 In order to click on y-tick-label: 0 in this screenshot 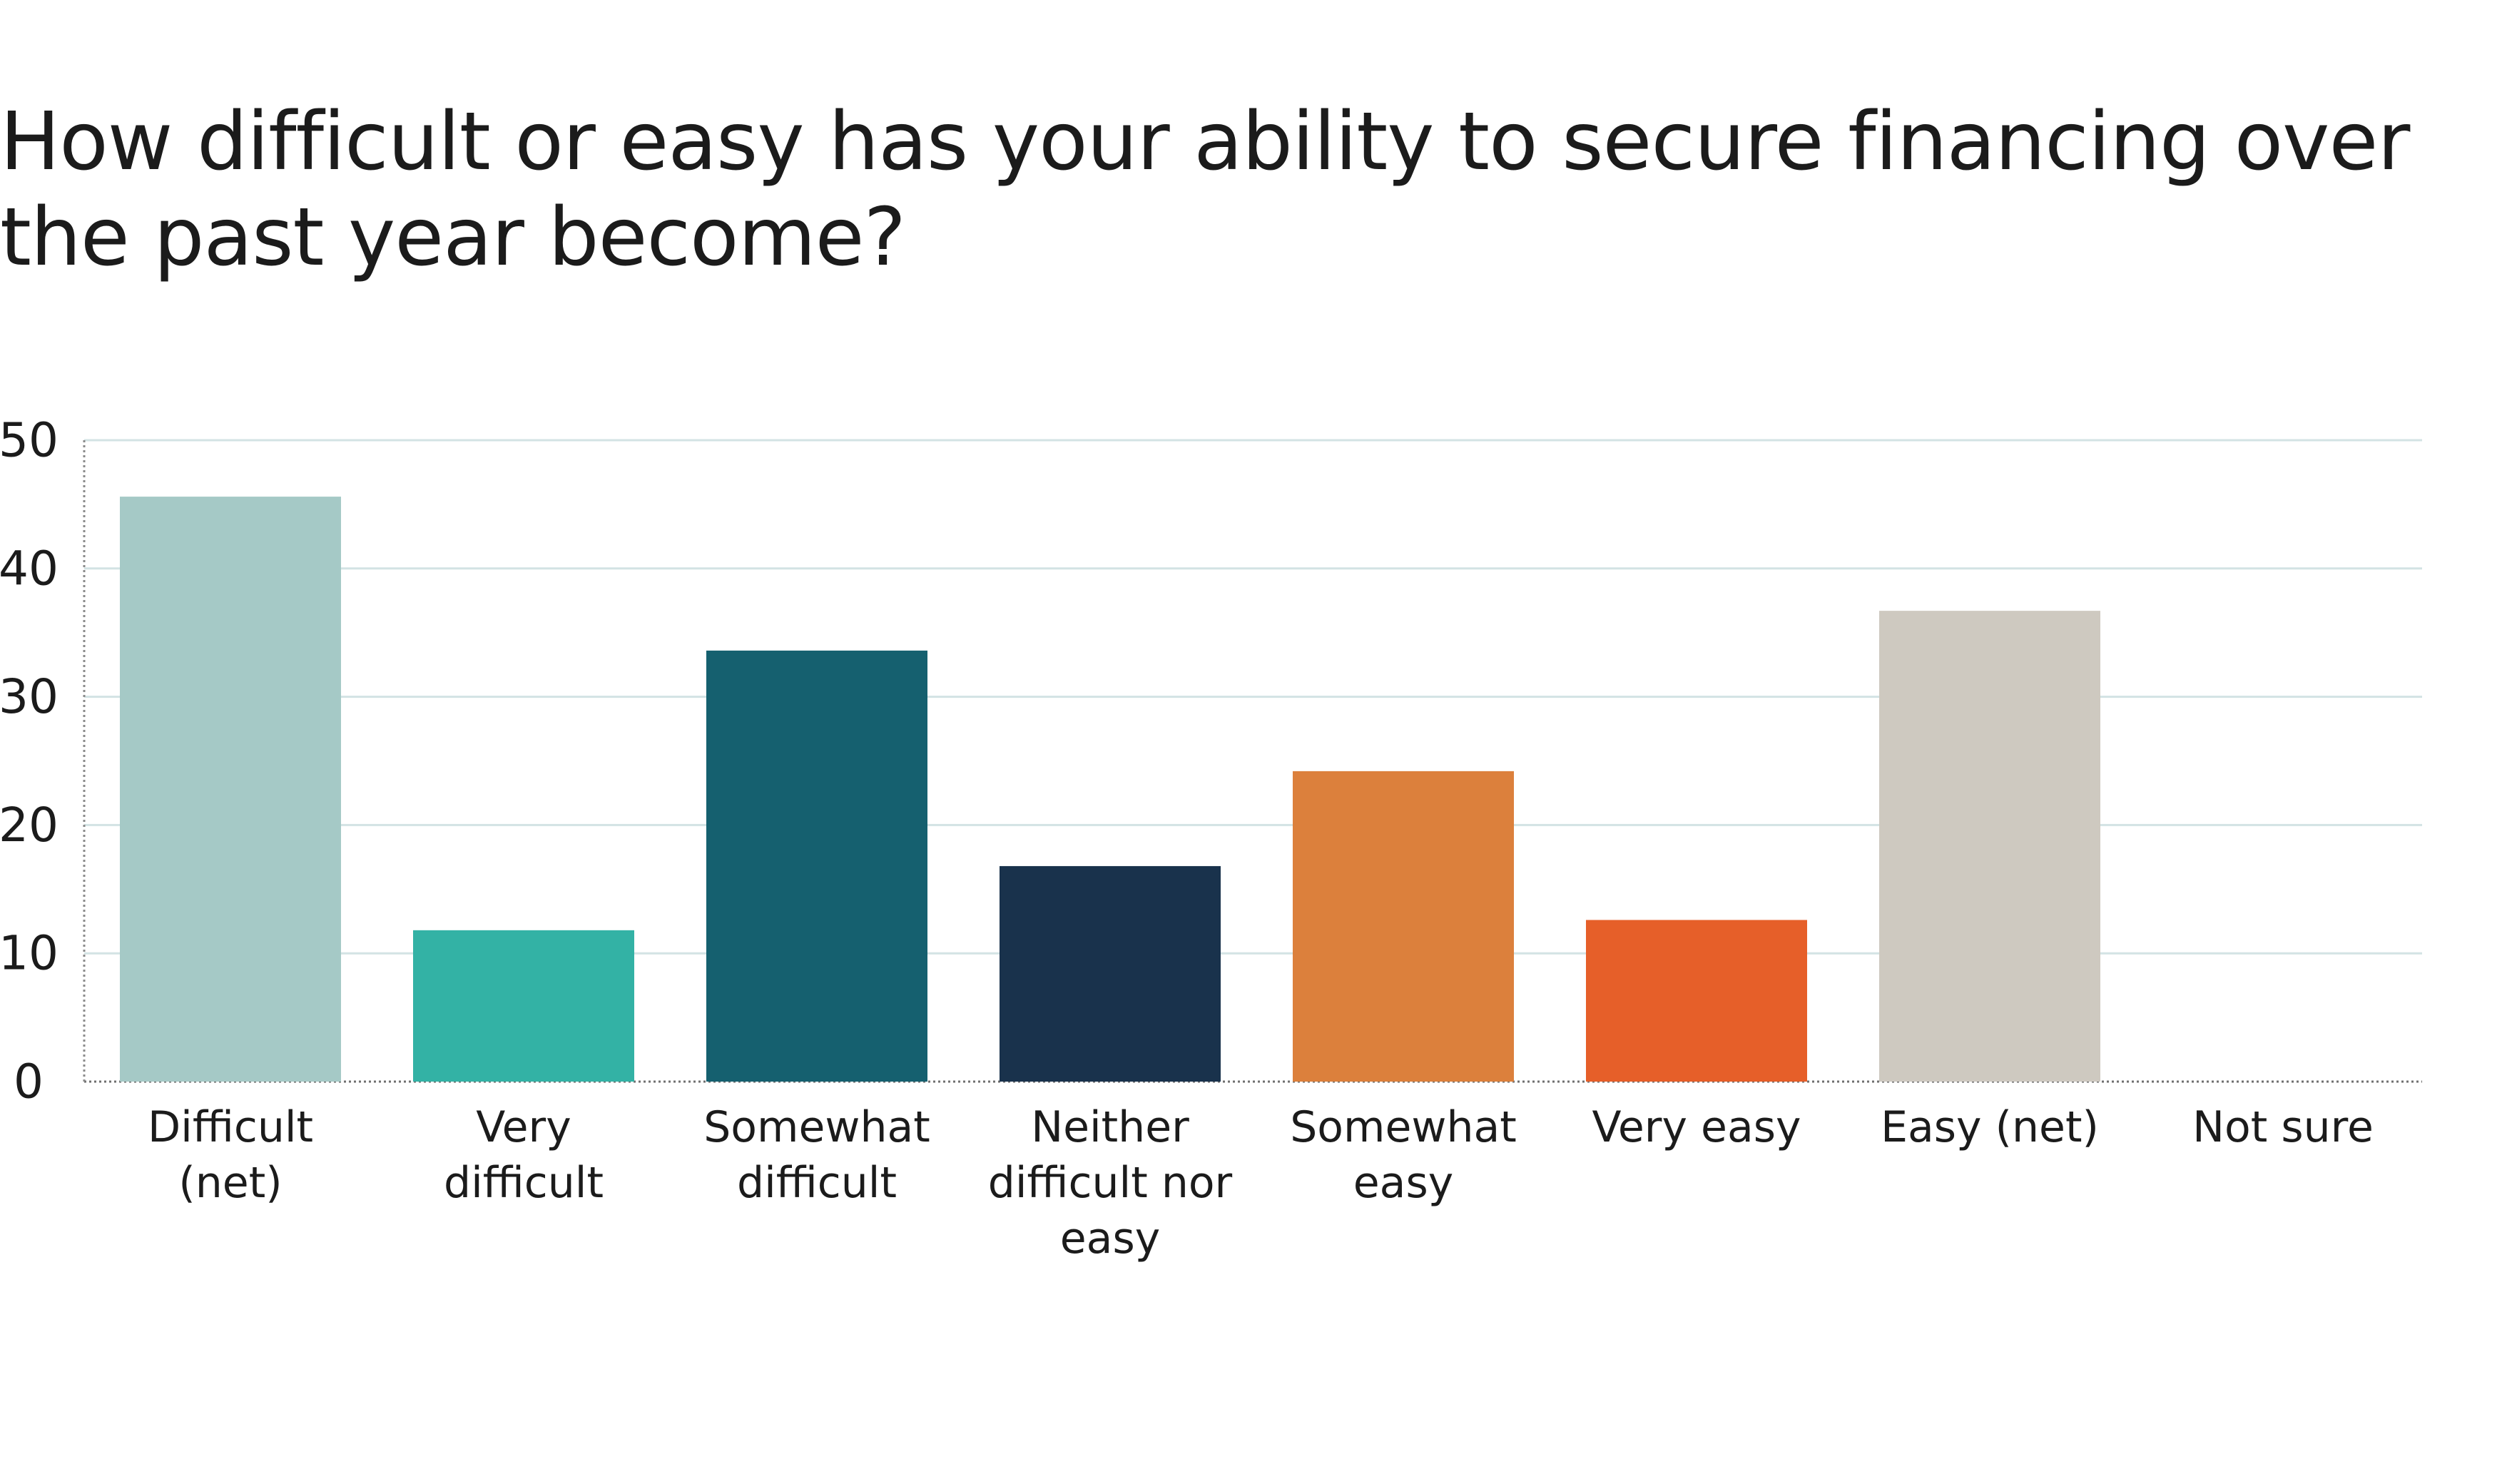, I will do `click(29, 1081)`.